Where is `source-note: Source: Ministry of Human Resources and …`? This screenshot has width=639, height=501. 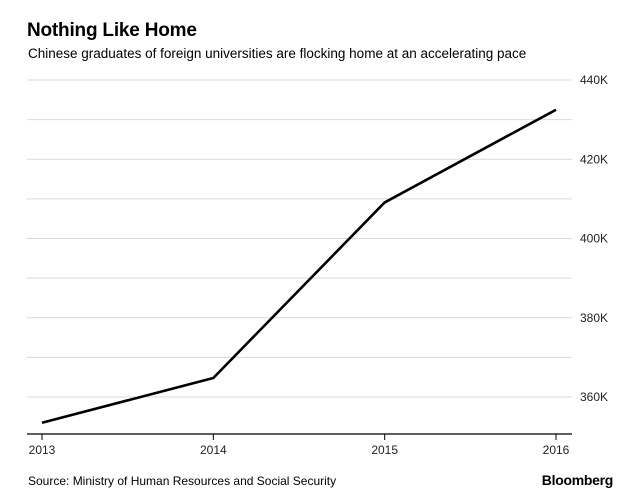
source-note: Source: Ministry of Human Resources and … is located at coordinates (182, 481).